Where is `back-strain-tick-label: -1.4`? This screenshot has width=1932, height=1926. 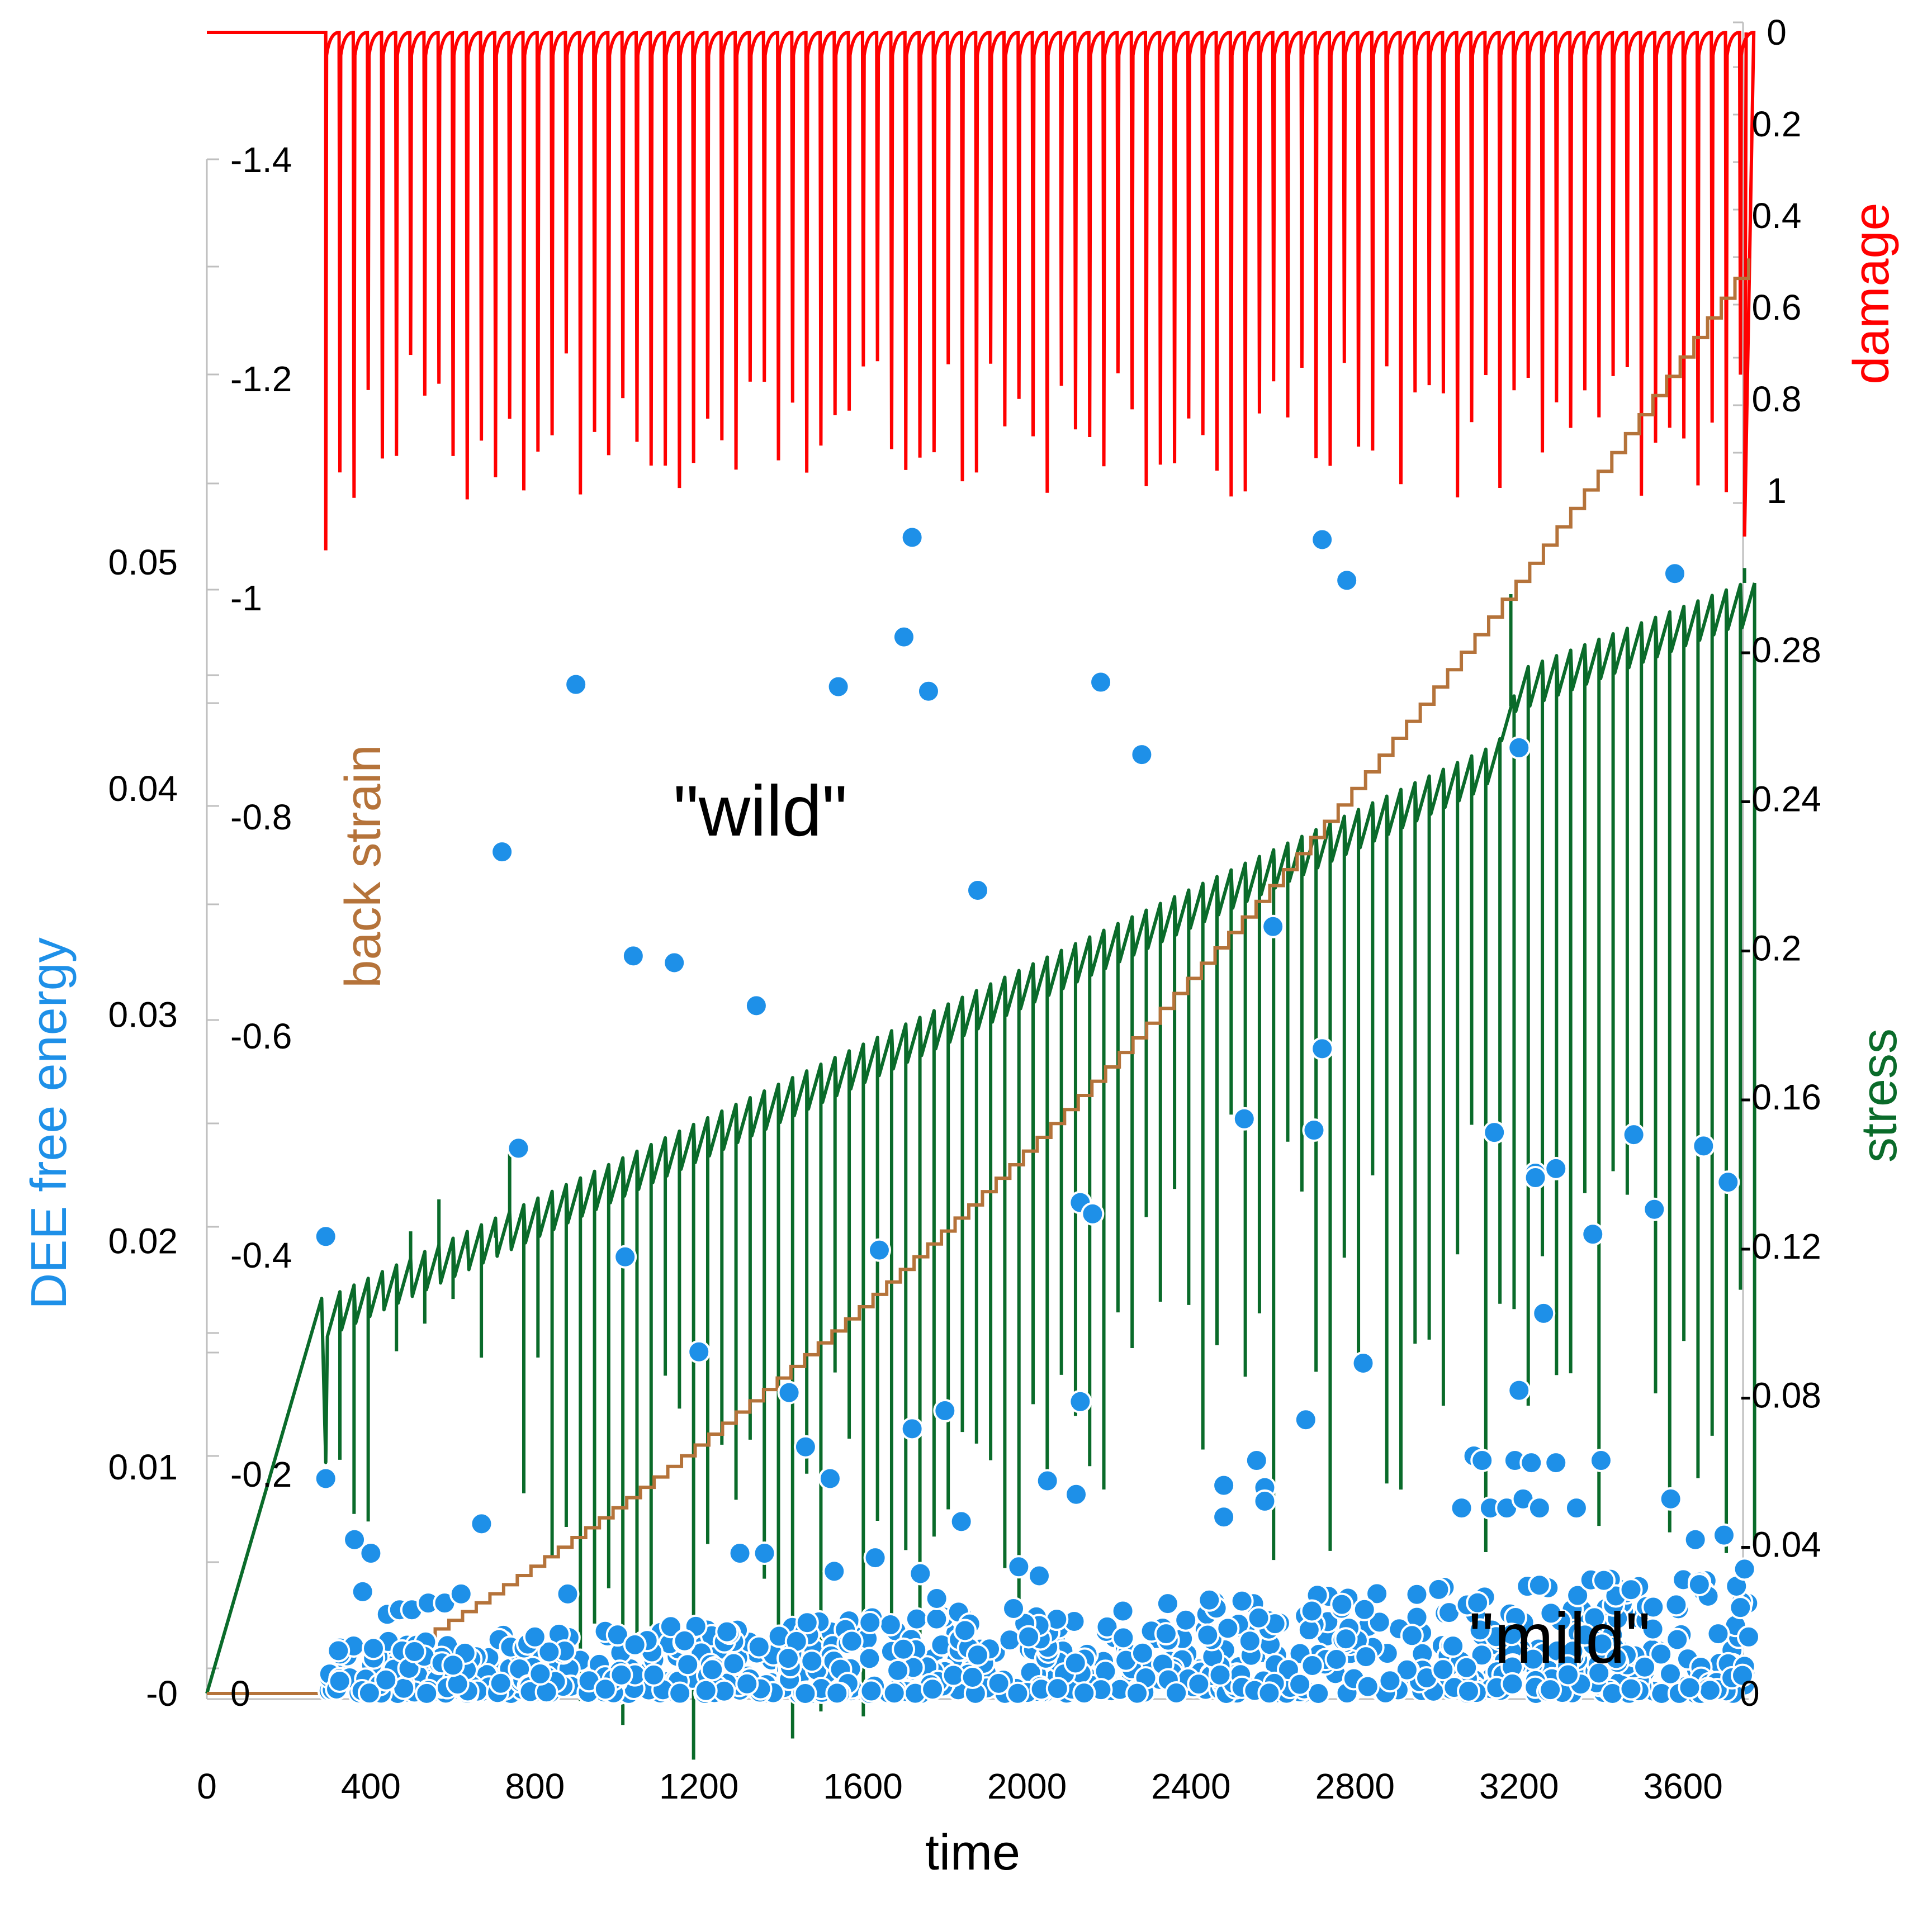
back-strain-tick-label: -1.4 is located at coordinates (261, 160).